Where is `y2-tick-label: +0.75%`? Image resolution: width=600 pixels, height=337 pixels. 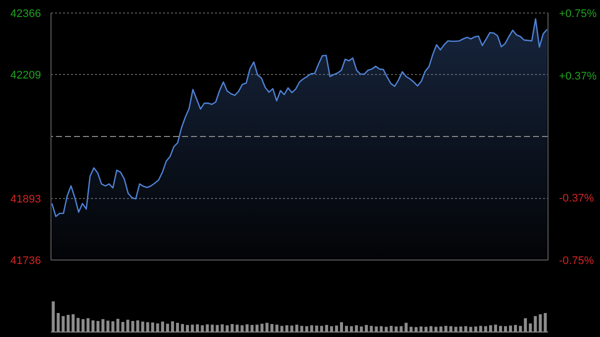
y2-tick-label: +0.75% is located at coordinates (578, 14).